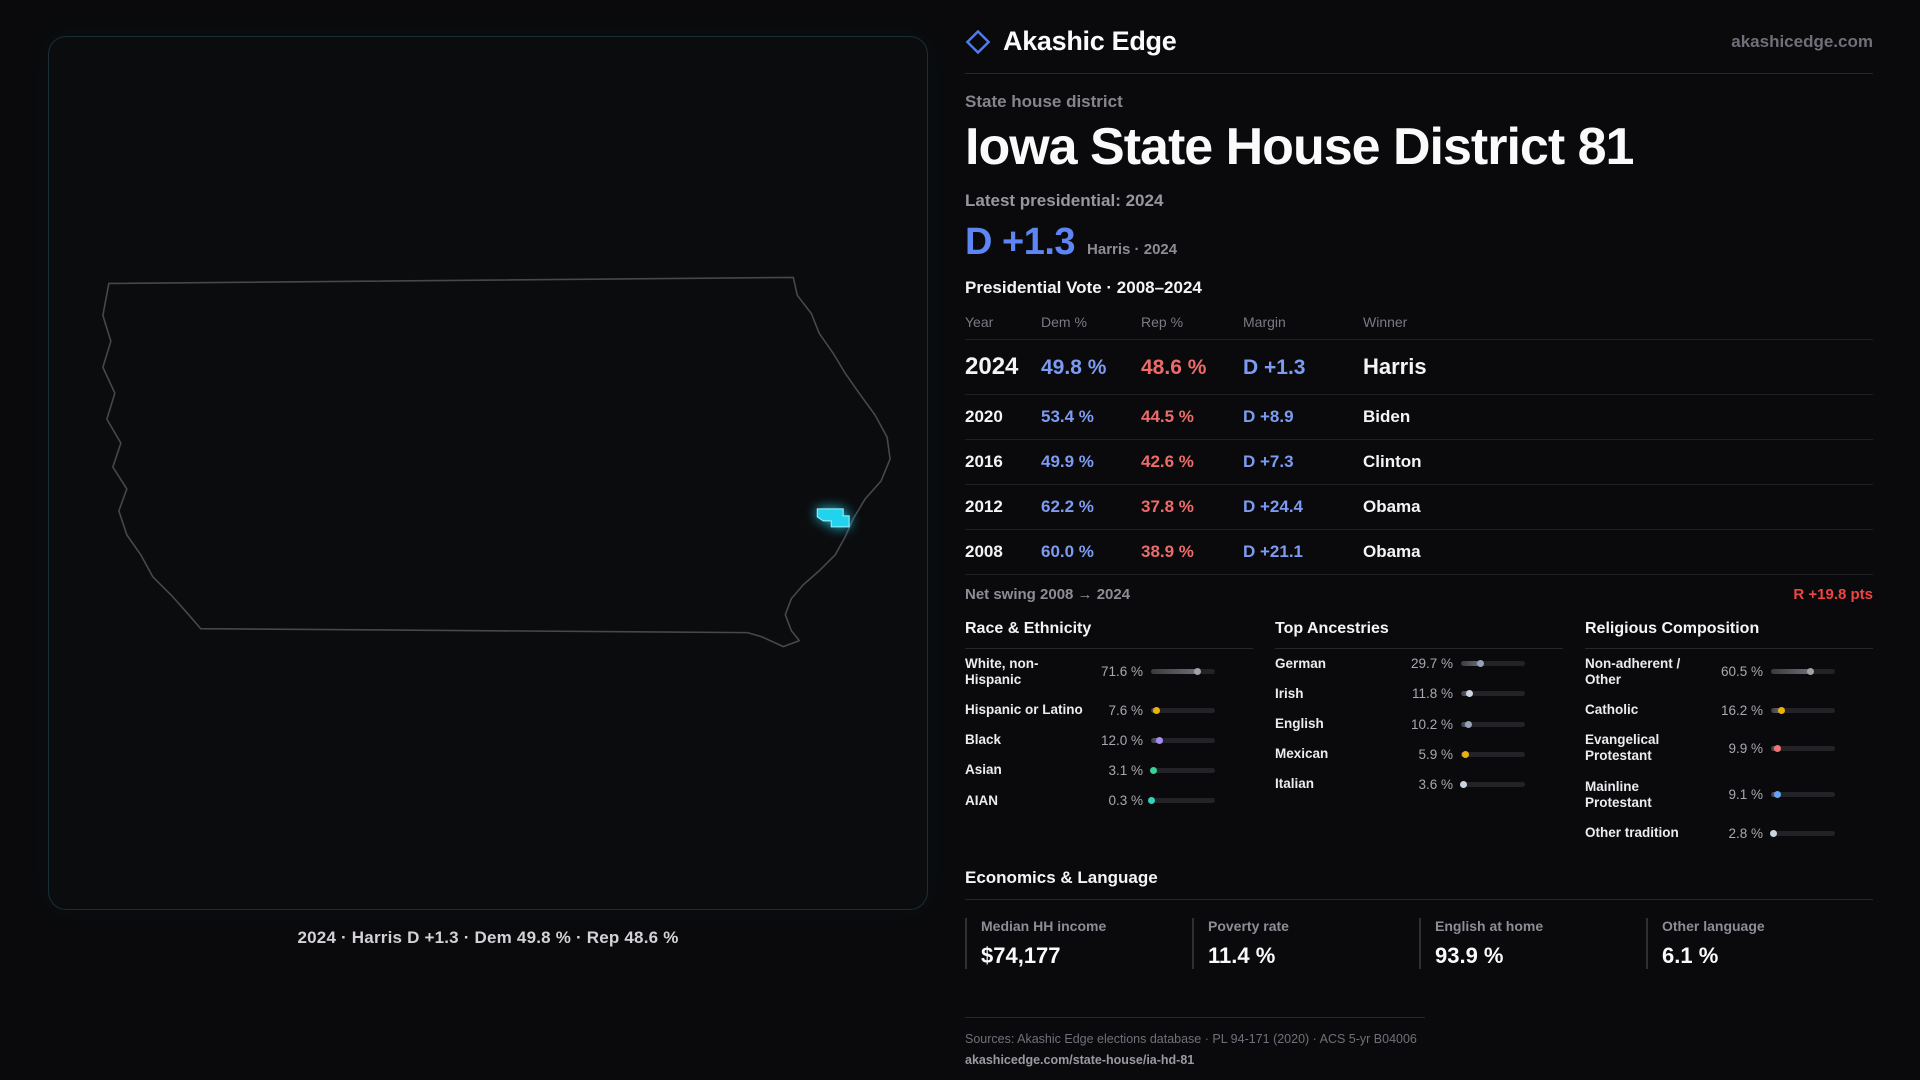  Describe the element at coordinates (1083, 287) in the screenshot. I see `vote-table-title: Presidential Vote · 2008–2024` at that location.